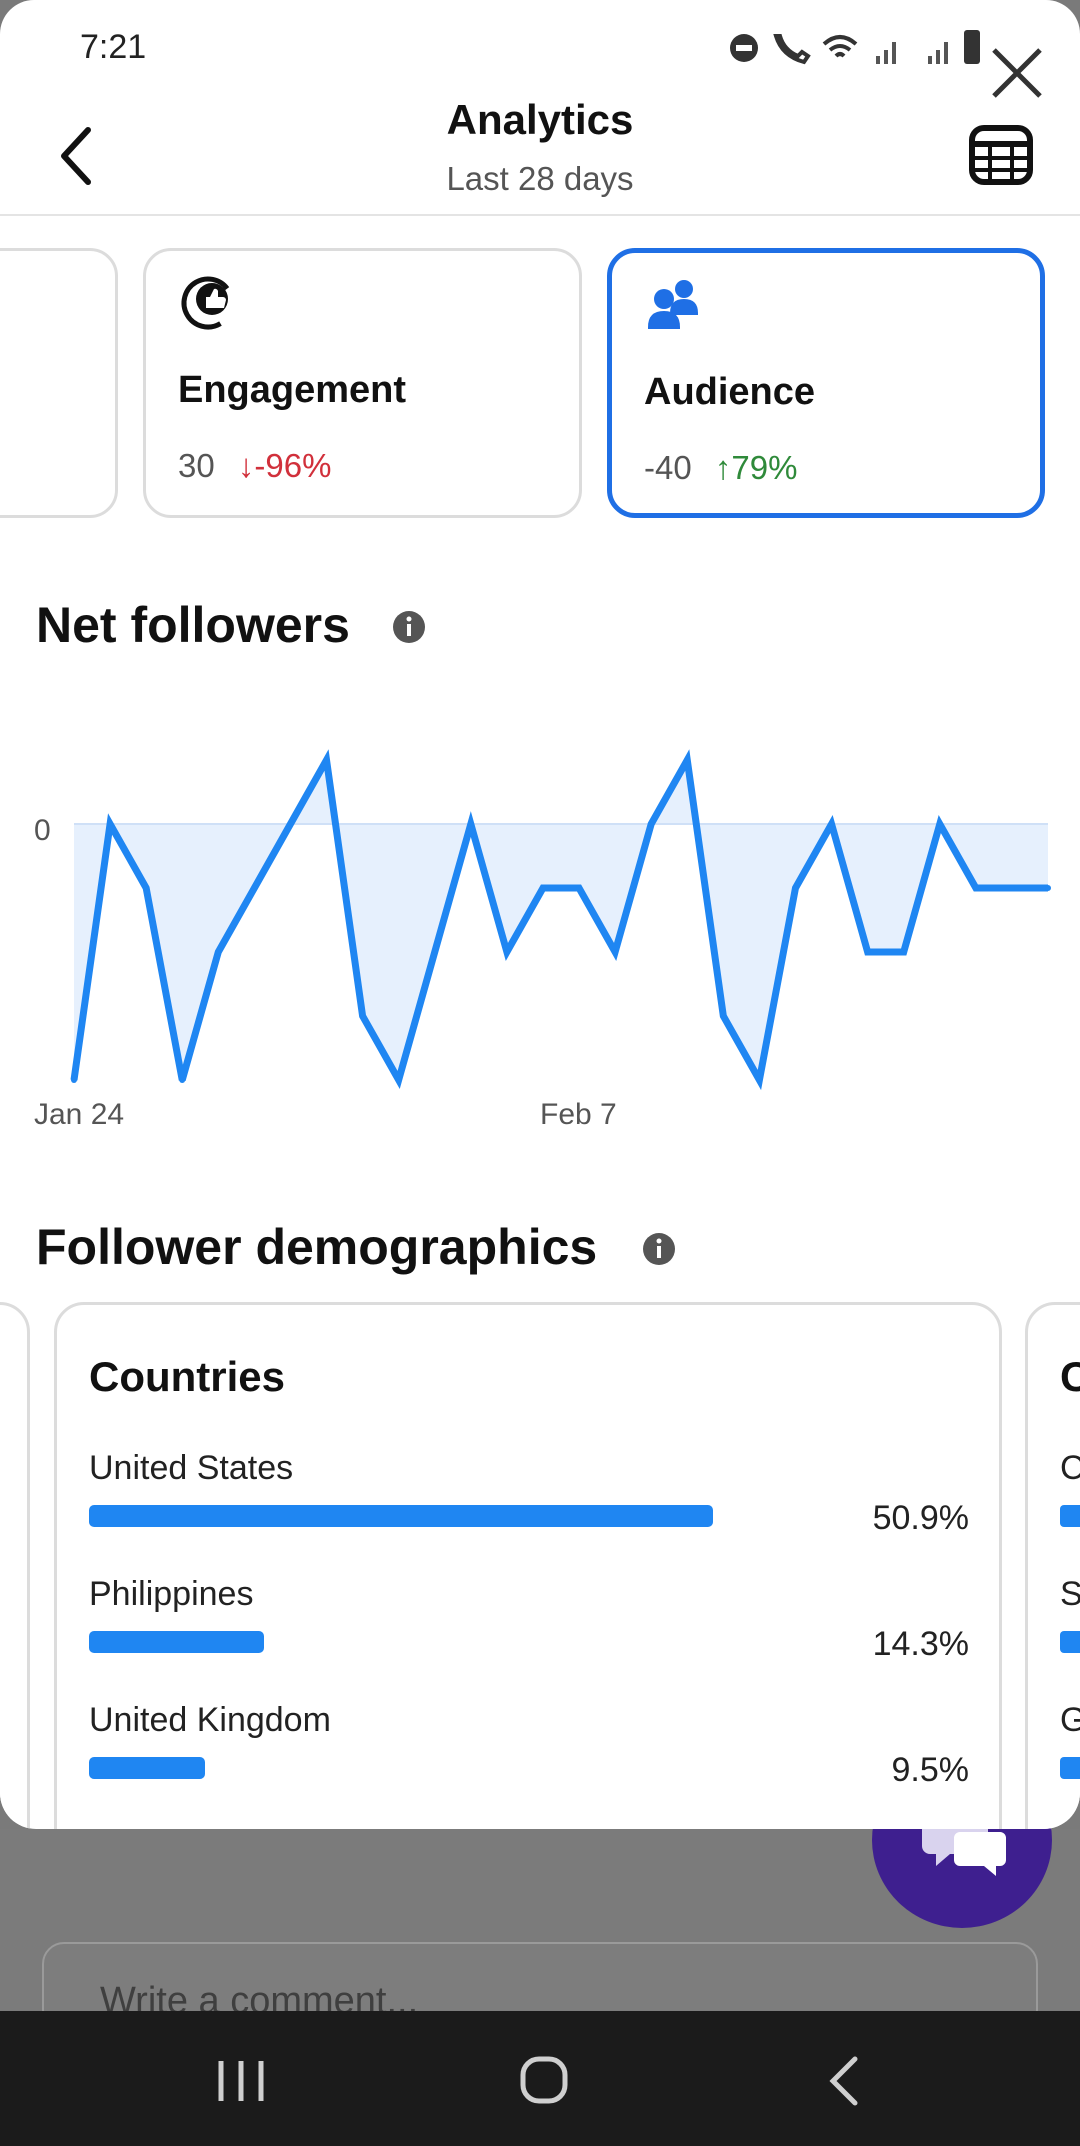 This screenshot has height=2146, width=1080. Describe the element at coordinates (208, 303) in the screenshot. I see `engagement-icon` at that location.